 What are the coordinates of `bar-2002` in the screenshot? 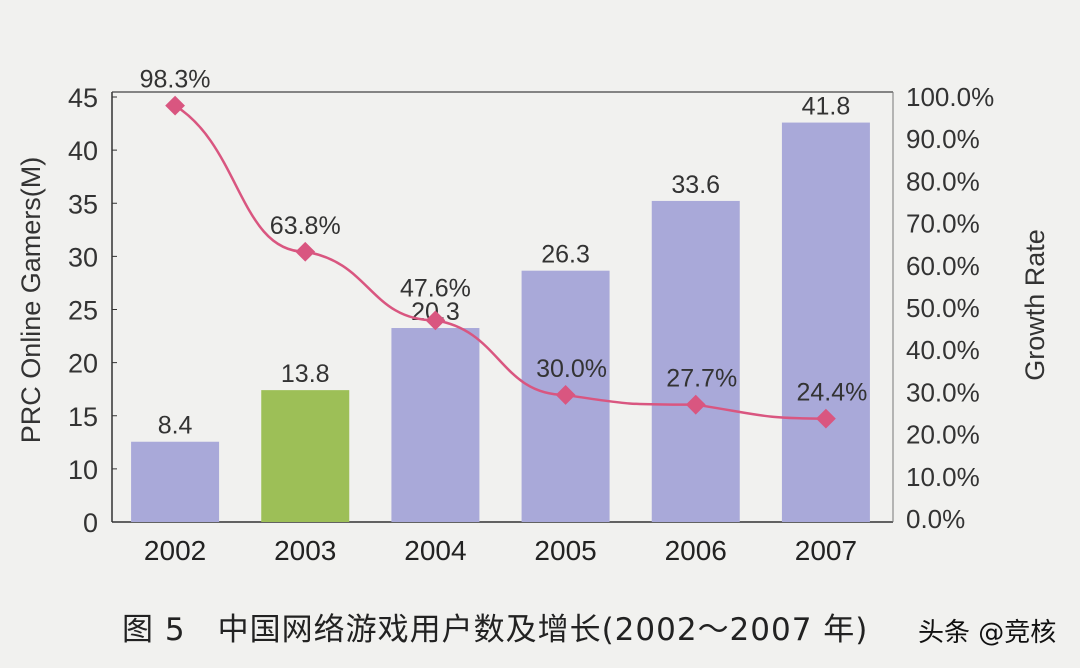 It's located at (175, 481).